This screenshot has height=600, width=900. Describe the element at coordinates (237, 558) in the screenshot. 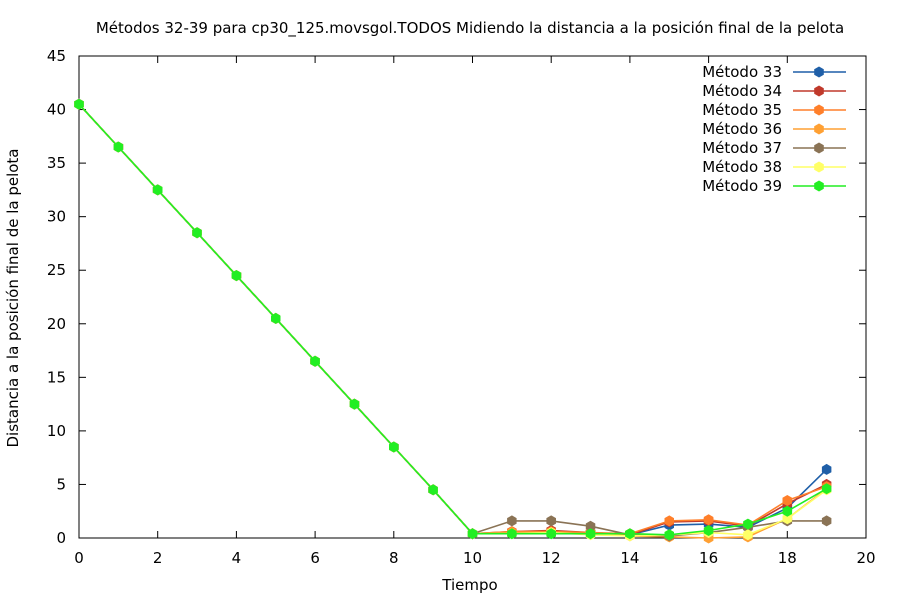

I see `x-tick-label: 4` at that location.